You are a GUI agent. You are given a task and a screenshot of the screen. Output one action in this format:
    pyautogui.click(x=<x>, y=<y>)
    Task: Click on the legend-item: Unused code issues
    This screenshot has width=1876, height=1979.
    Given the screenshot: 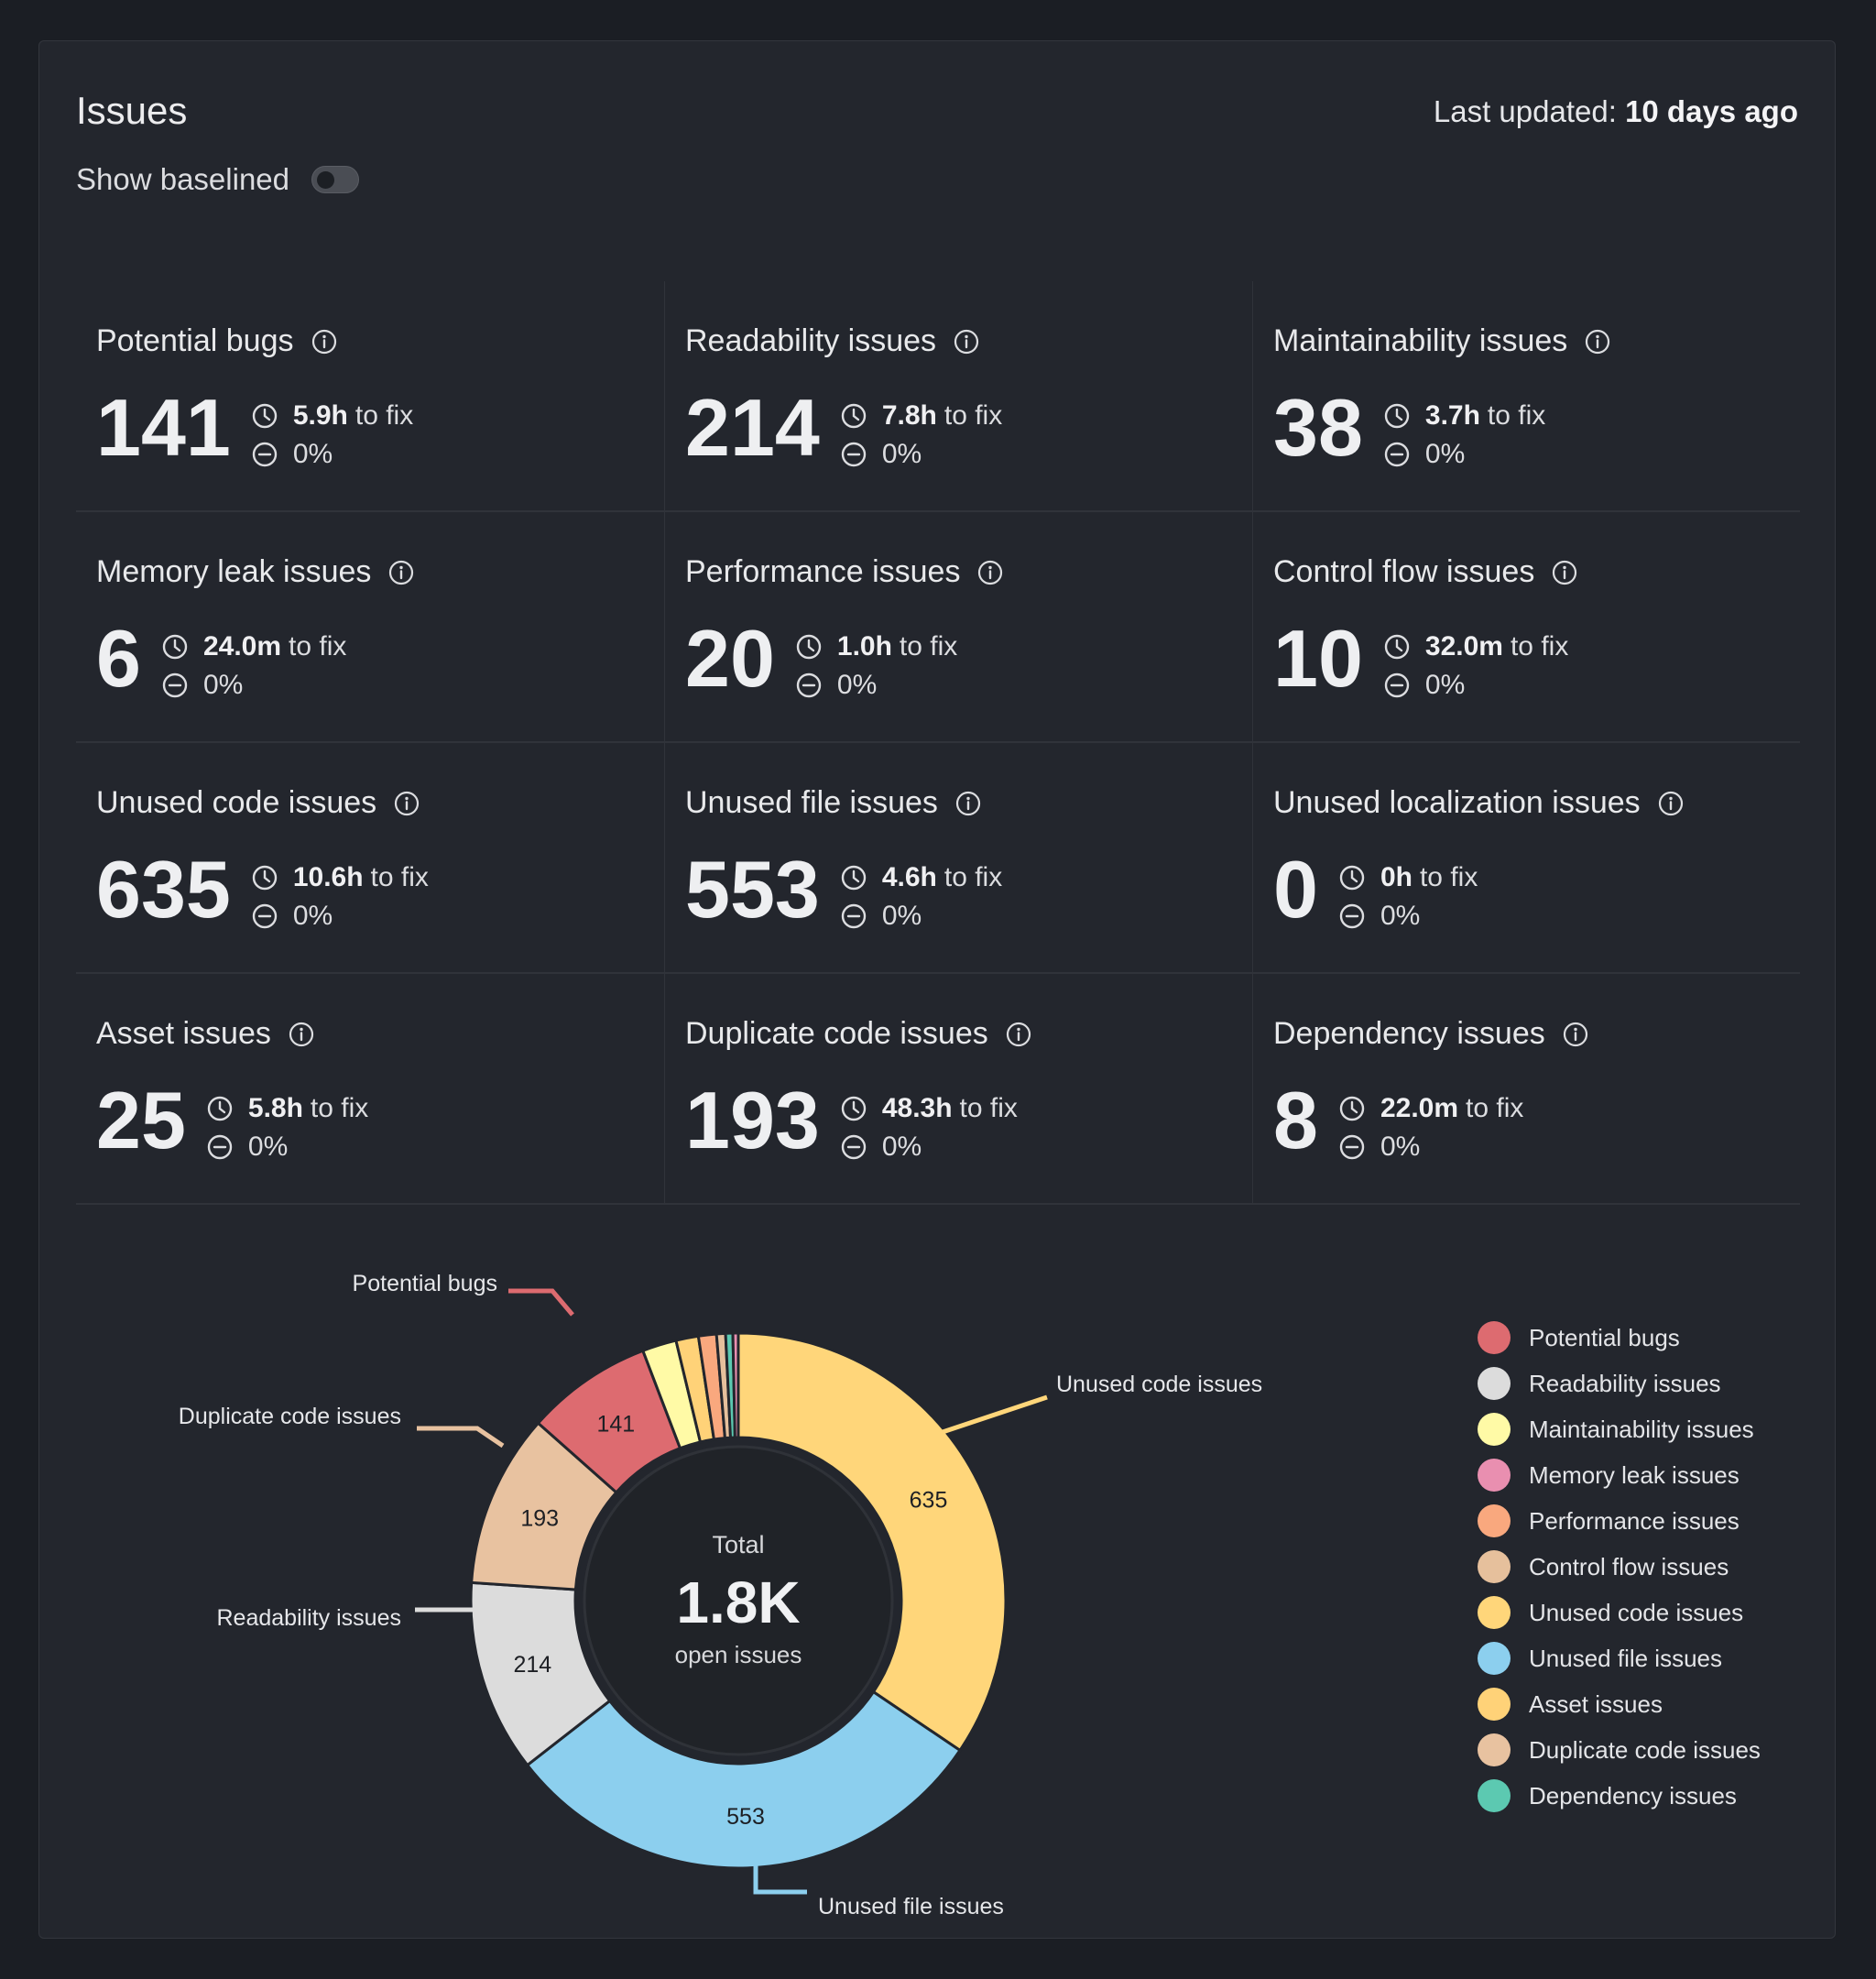 What is the action you would take?
    pyautogui.click(x=1619, y=1612)
    